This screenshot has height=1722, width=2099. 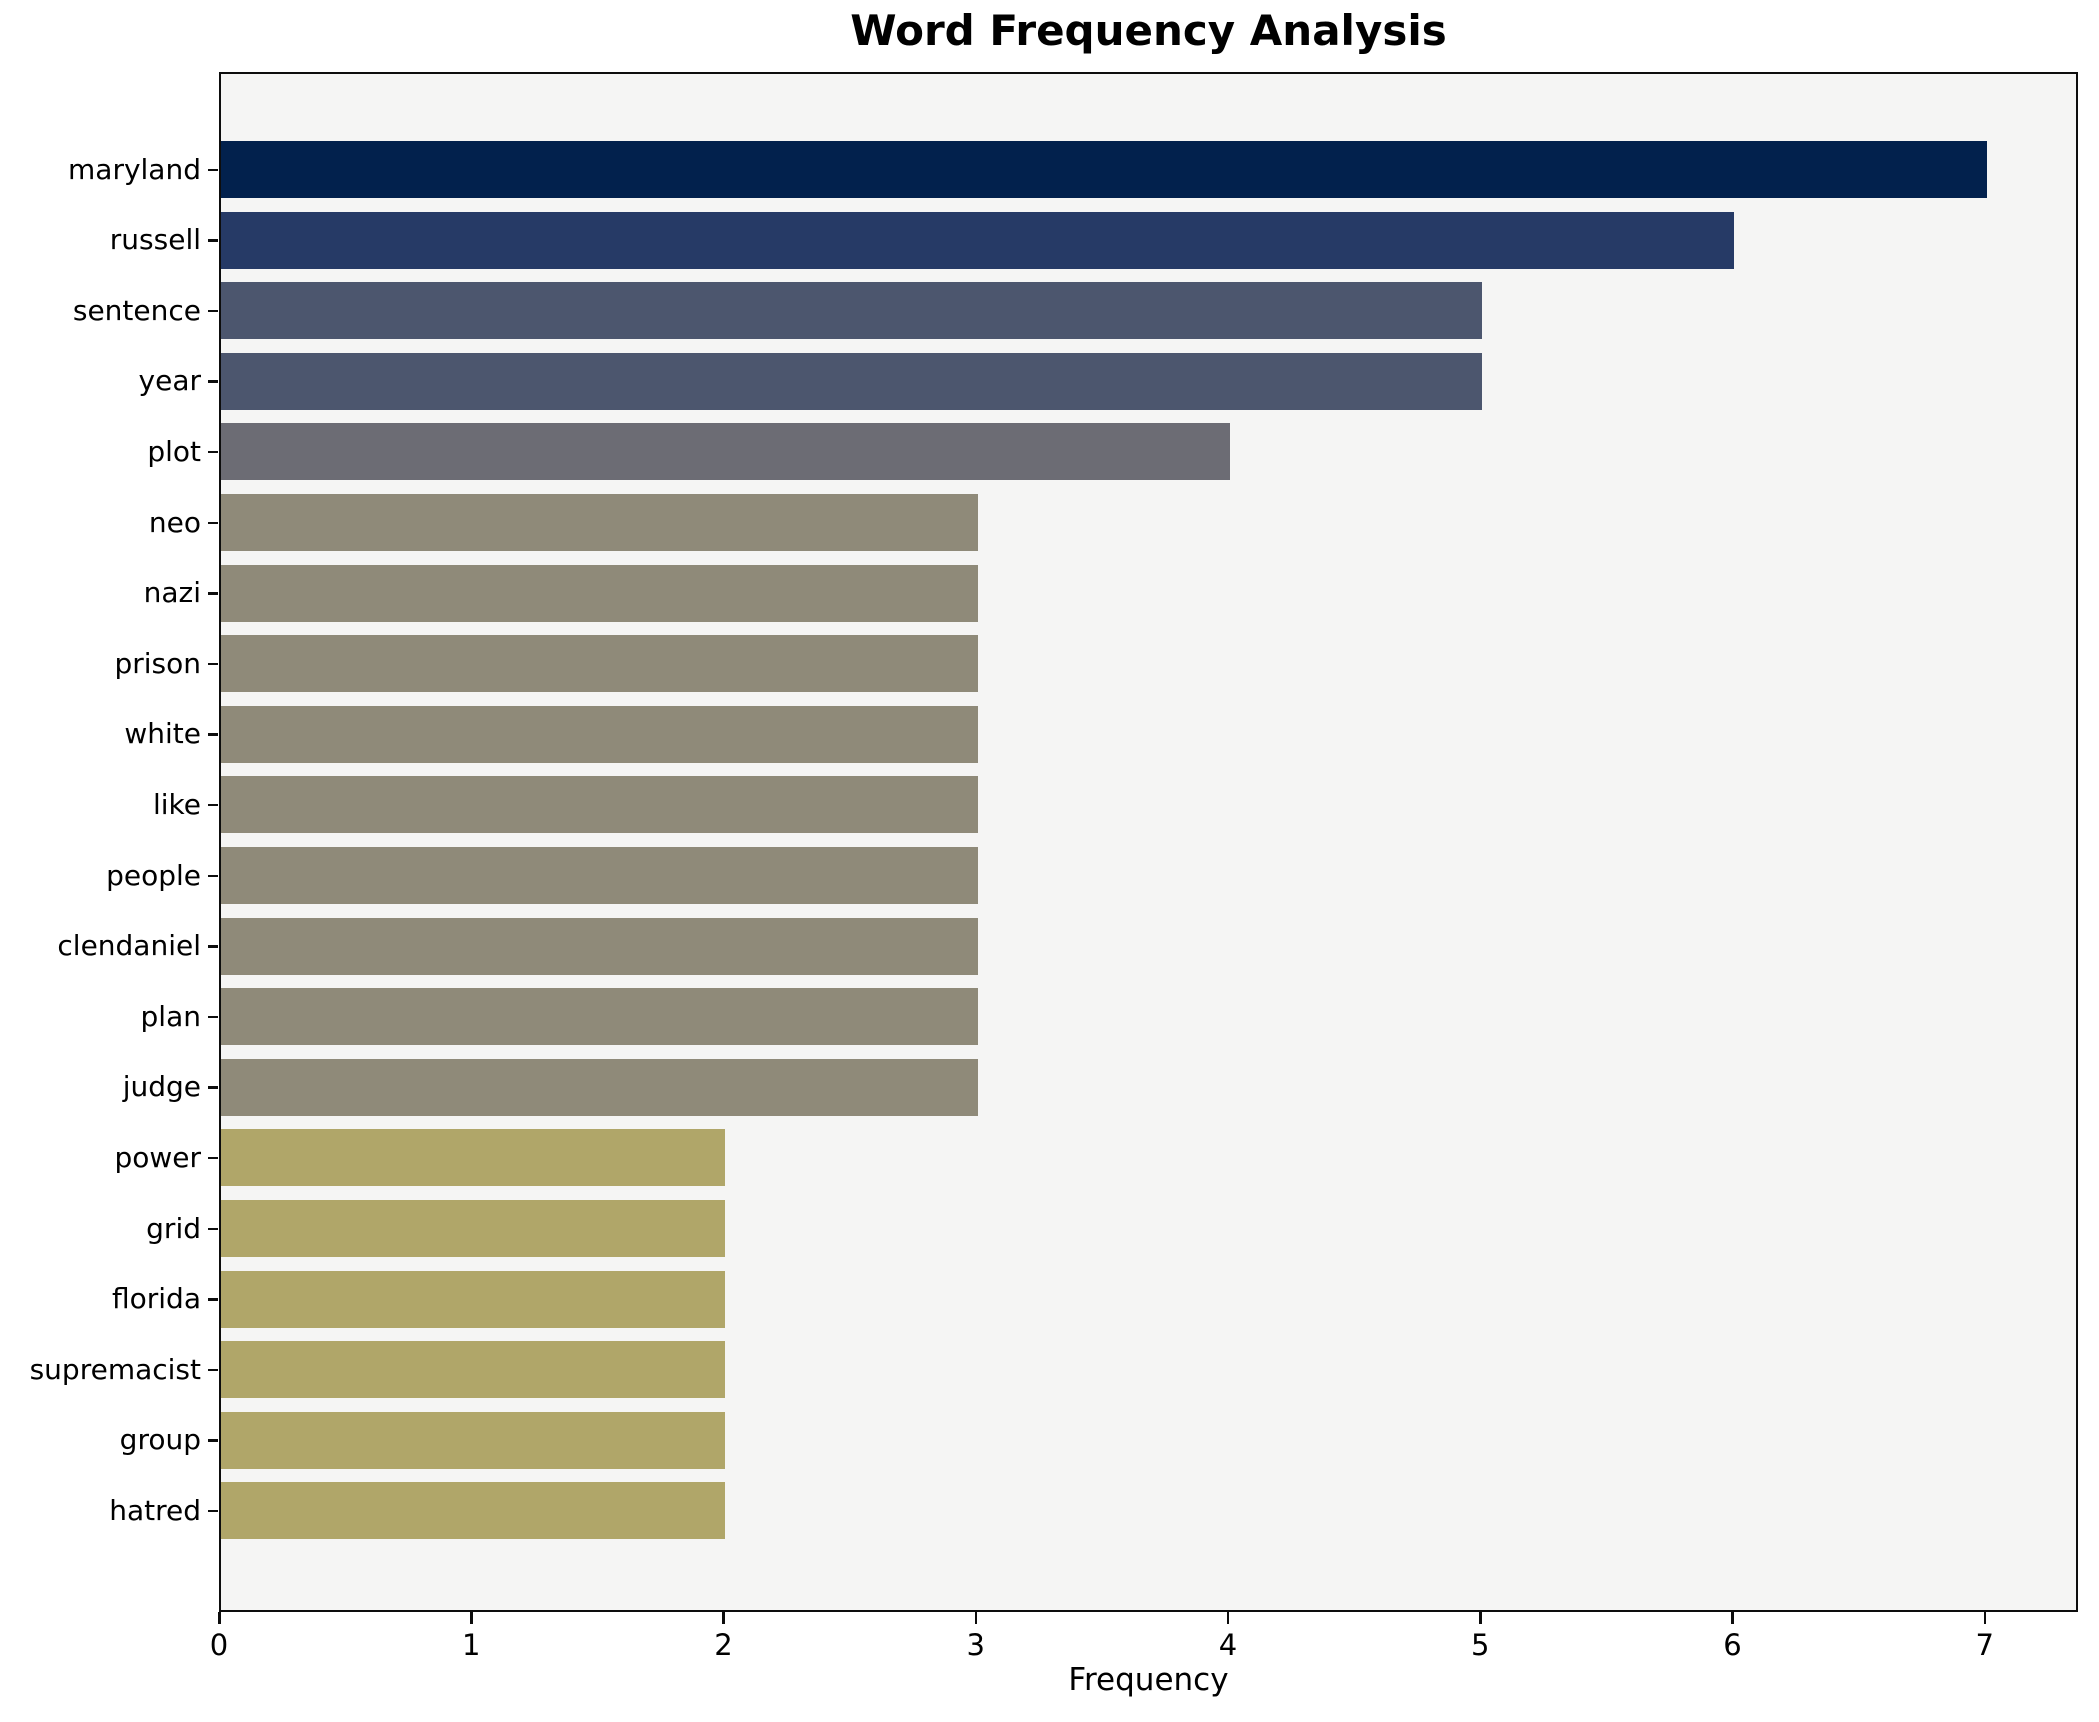 What do you see at coordinates (1732, 1645) in the screenshot?
I see `x-tick-label-6: 6` at bounding box center [1732, 1645].